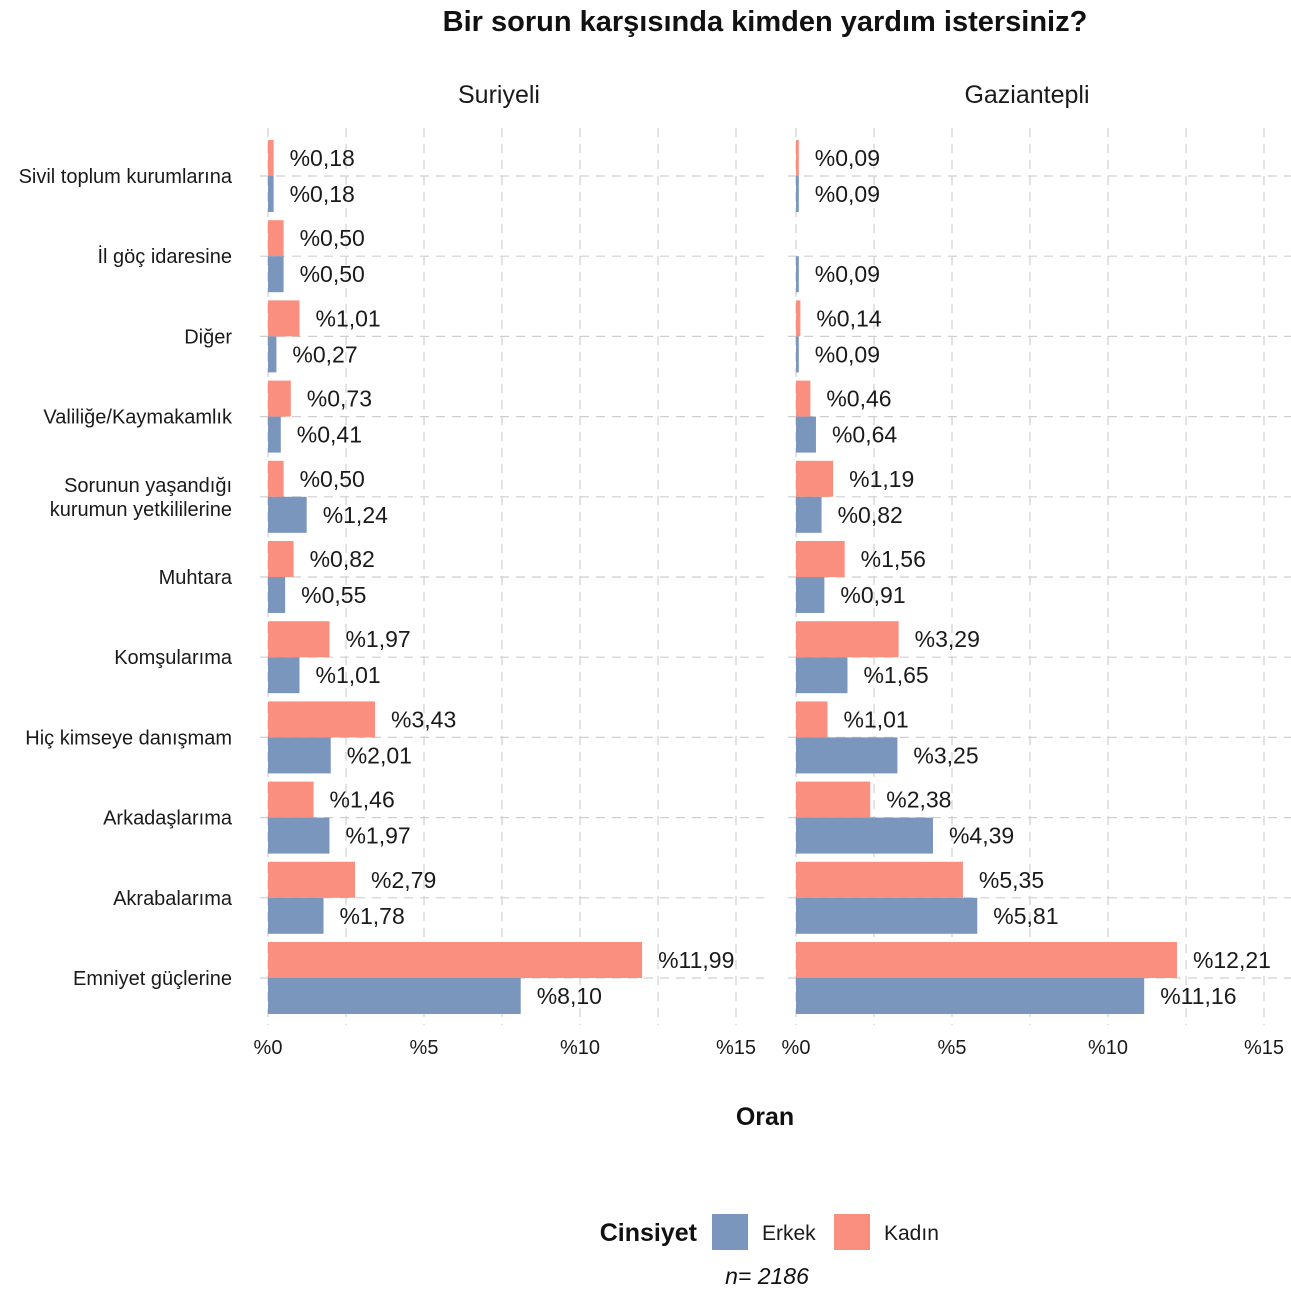 This screenshot has height=1296, width=1291. Describe the element at coordinates (173, 899) in the screenshot. I see `y-category-label: Akrabalarıma` at that location.